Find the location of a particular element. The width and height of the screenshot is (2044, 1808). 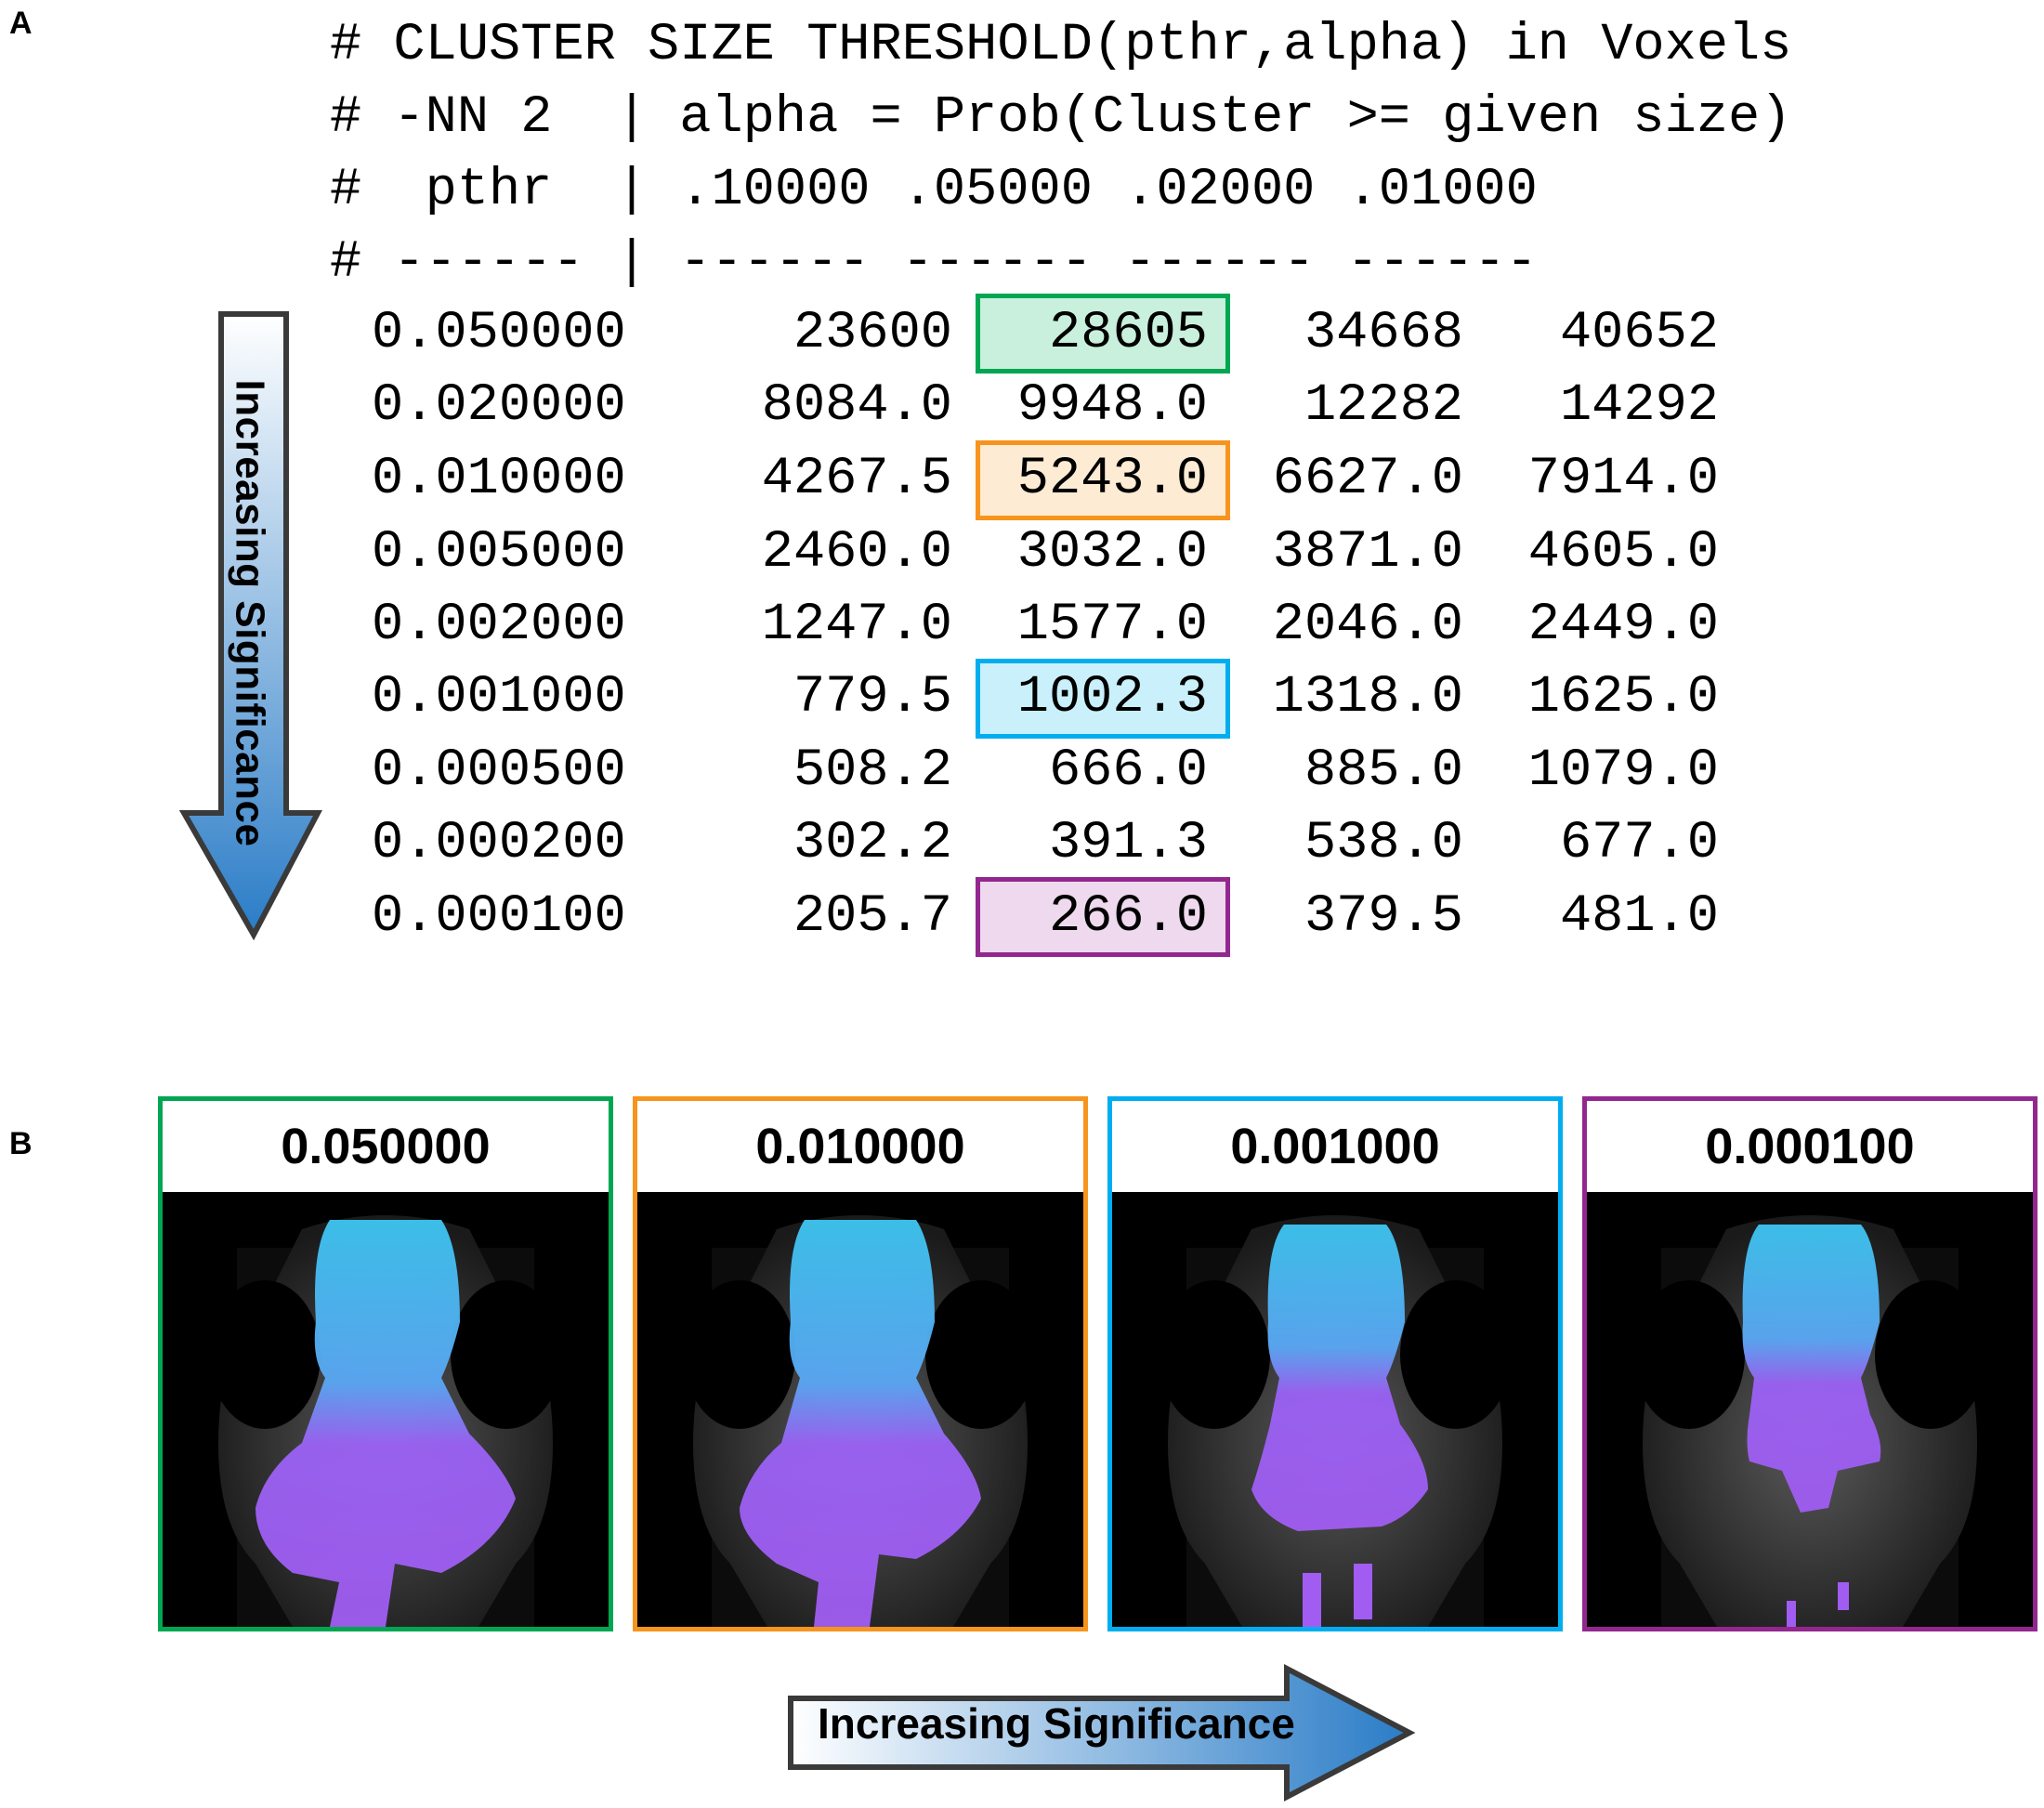

value-cell: 4267.5 is located at coordinates (857, 479).